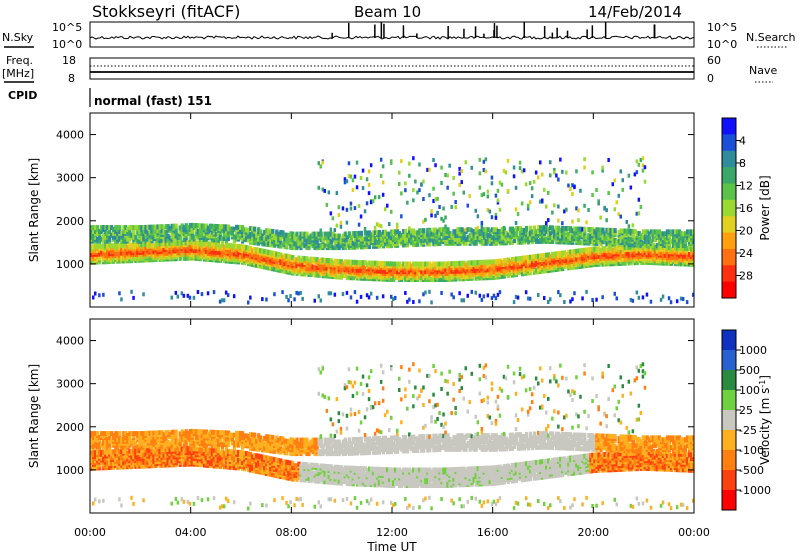 The height and width of the screenshot is (554, 800). I want to click on power-cbar-label: Power [dB], so click(765, 207).